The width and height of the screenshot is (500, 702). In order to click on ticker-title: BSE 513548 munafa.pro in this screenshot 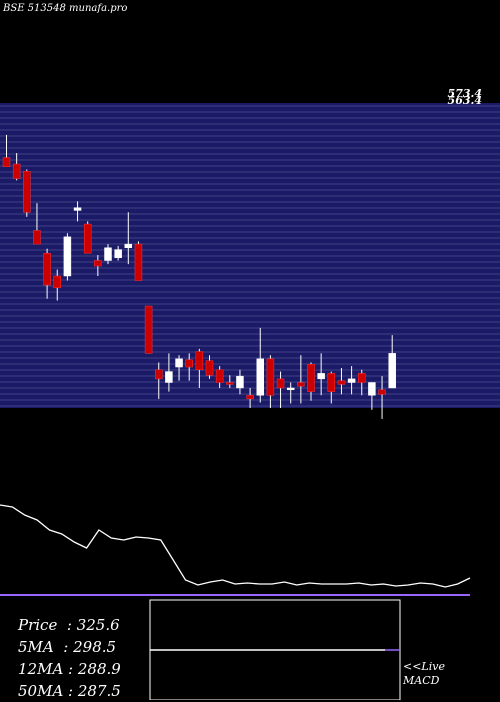, I will do `click(65, 8)`.